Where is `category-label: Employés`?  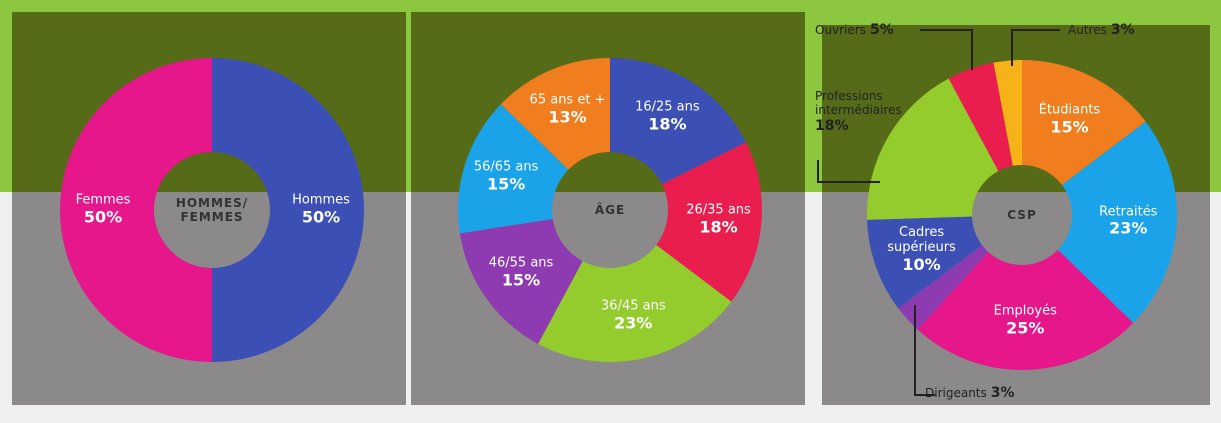
category-label: Employés is located at coordinates (1025, 311).